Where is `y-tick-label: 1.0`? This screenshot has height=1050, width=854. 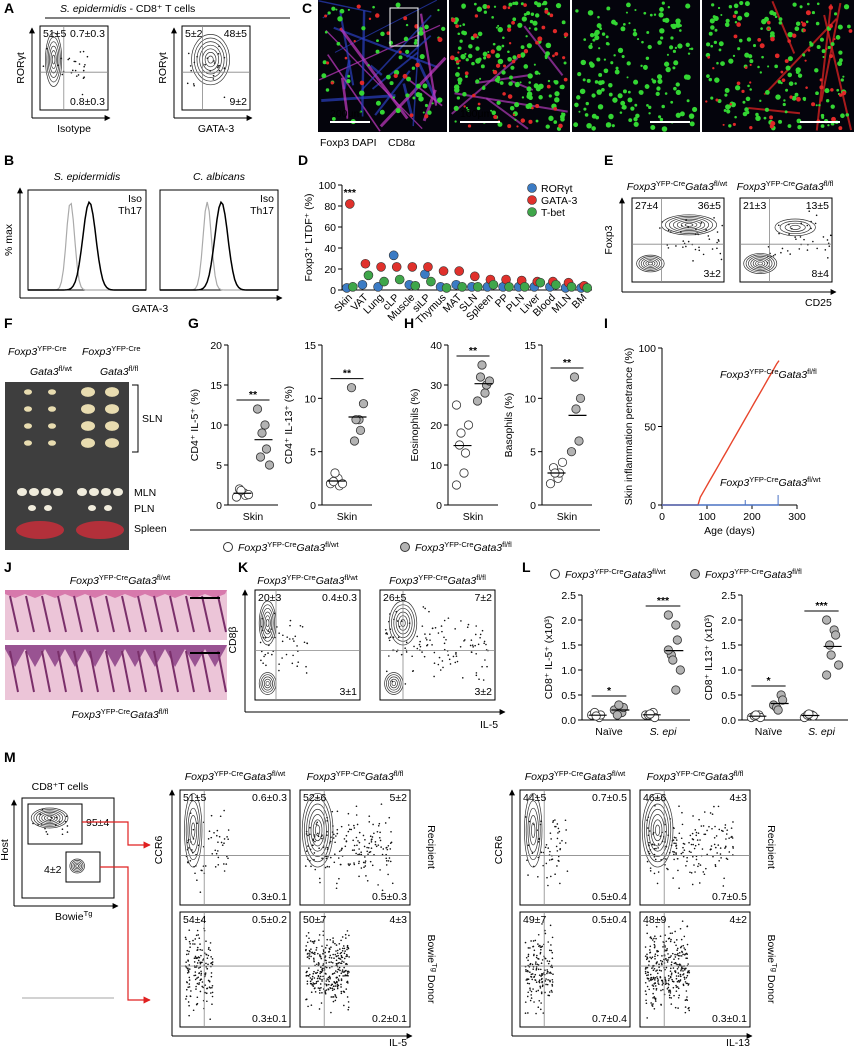 y-tick-label: 1.0 is located at coordinates (728, 671).